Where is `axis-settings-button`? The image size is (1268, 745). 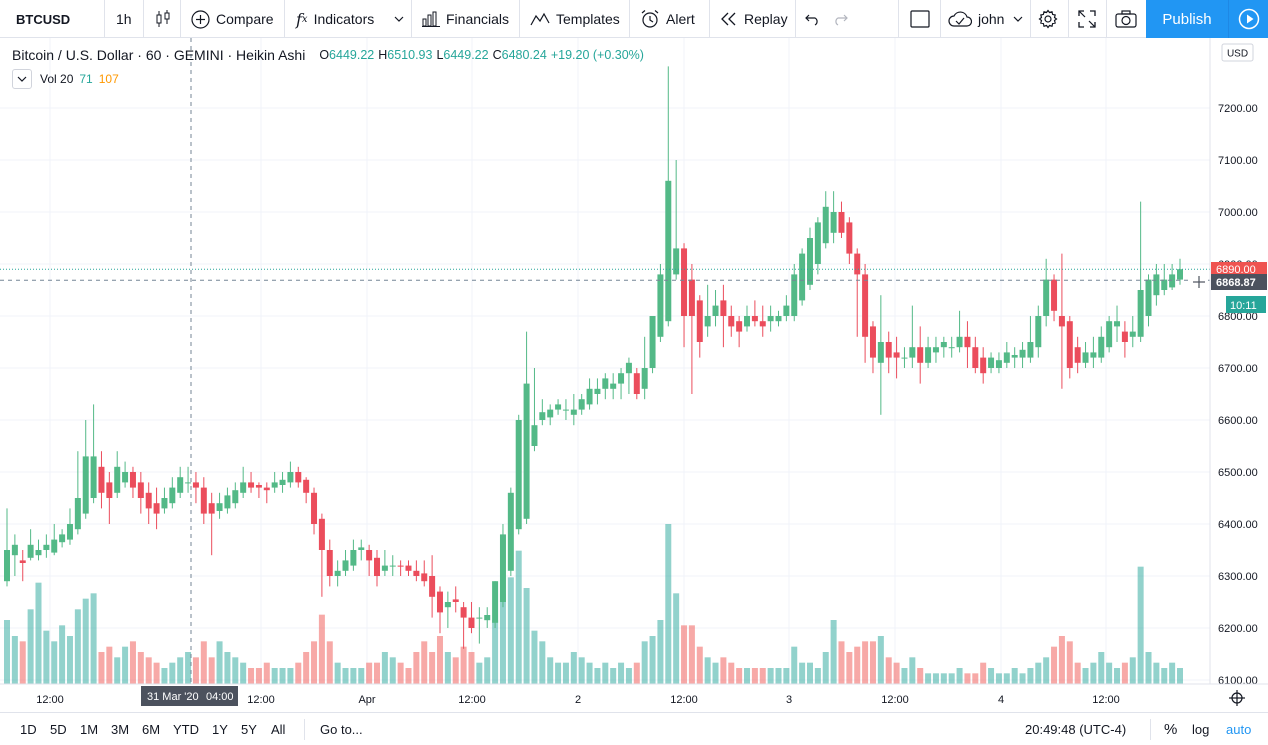
axis-settings-button is located at coordinates (1237, 698).